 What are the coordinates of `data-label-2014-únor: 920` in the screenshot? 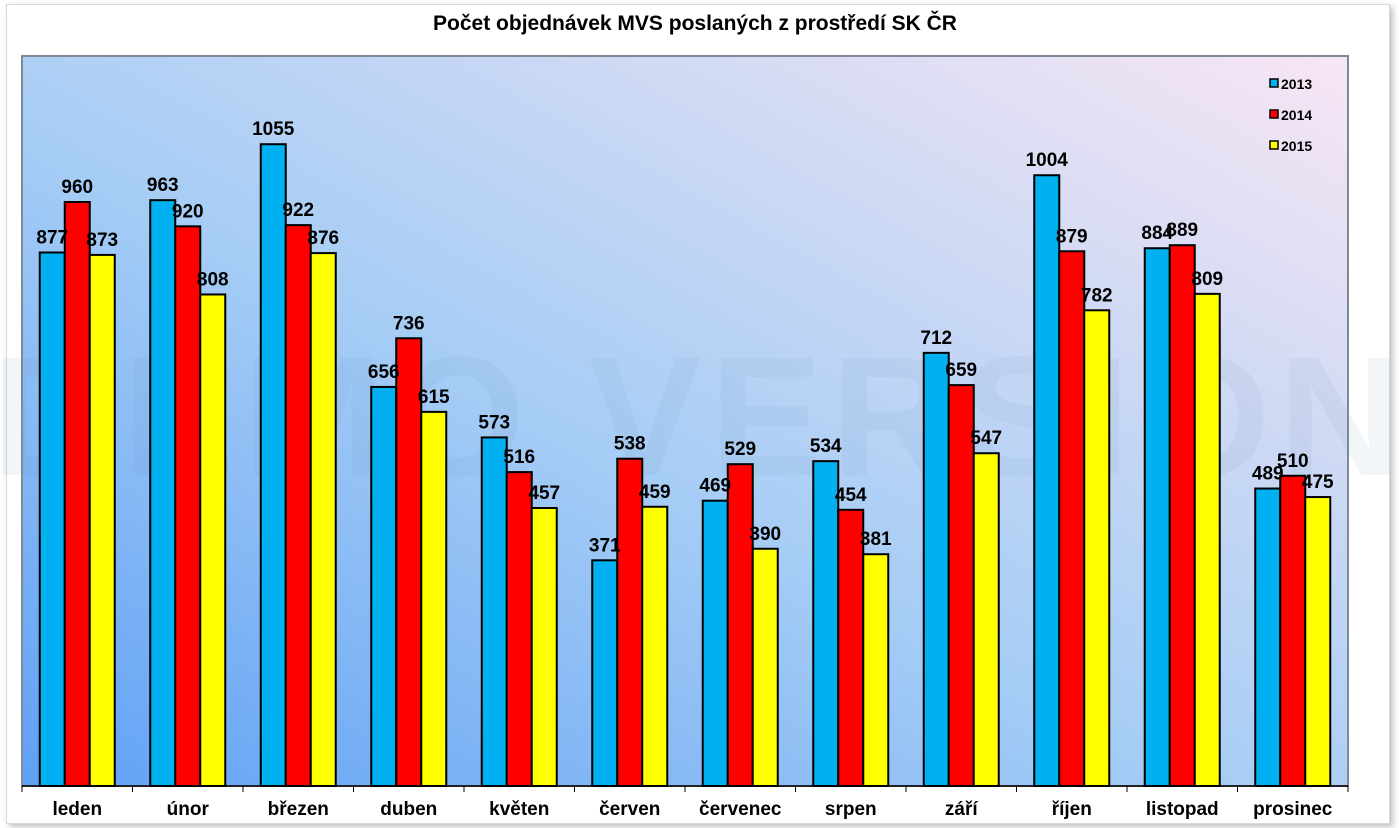 It's located at (188, 211).